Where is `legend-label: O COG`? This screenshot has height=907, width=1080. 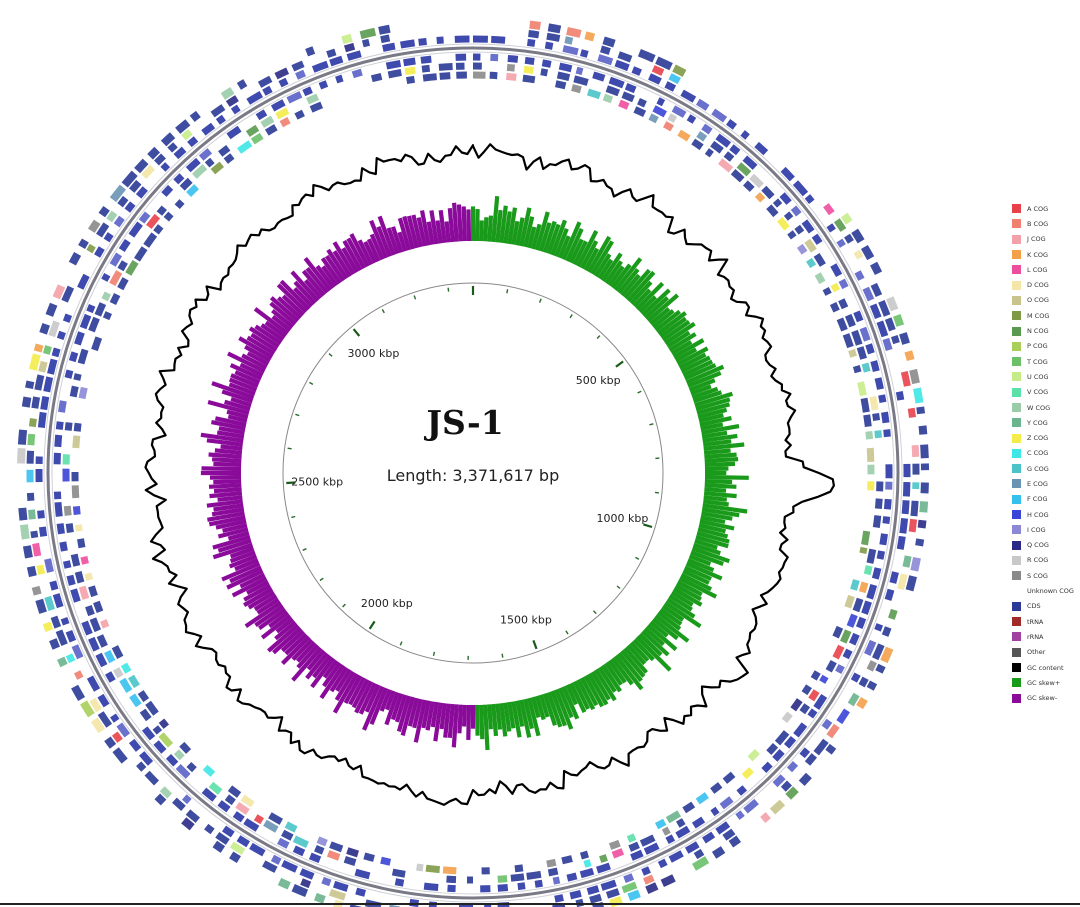 legend-label: O COG is located at coordinates (1038, 300).